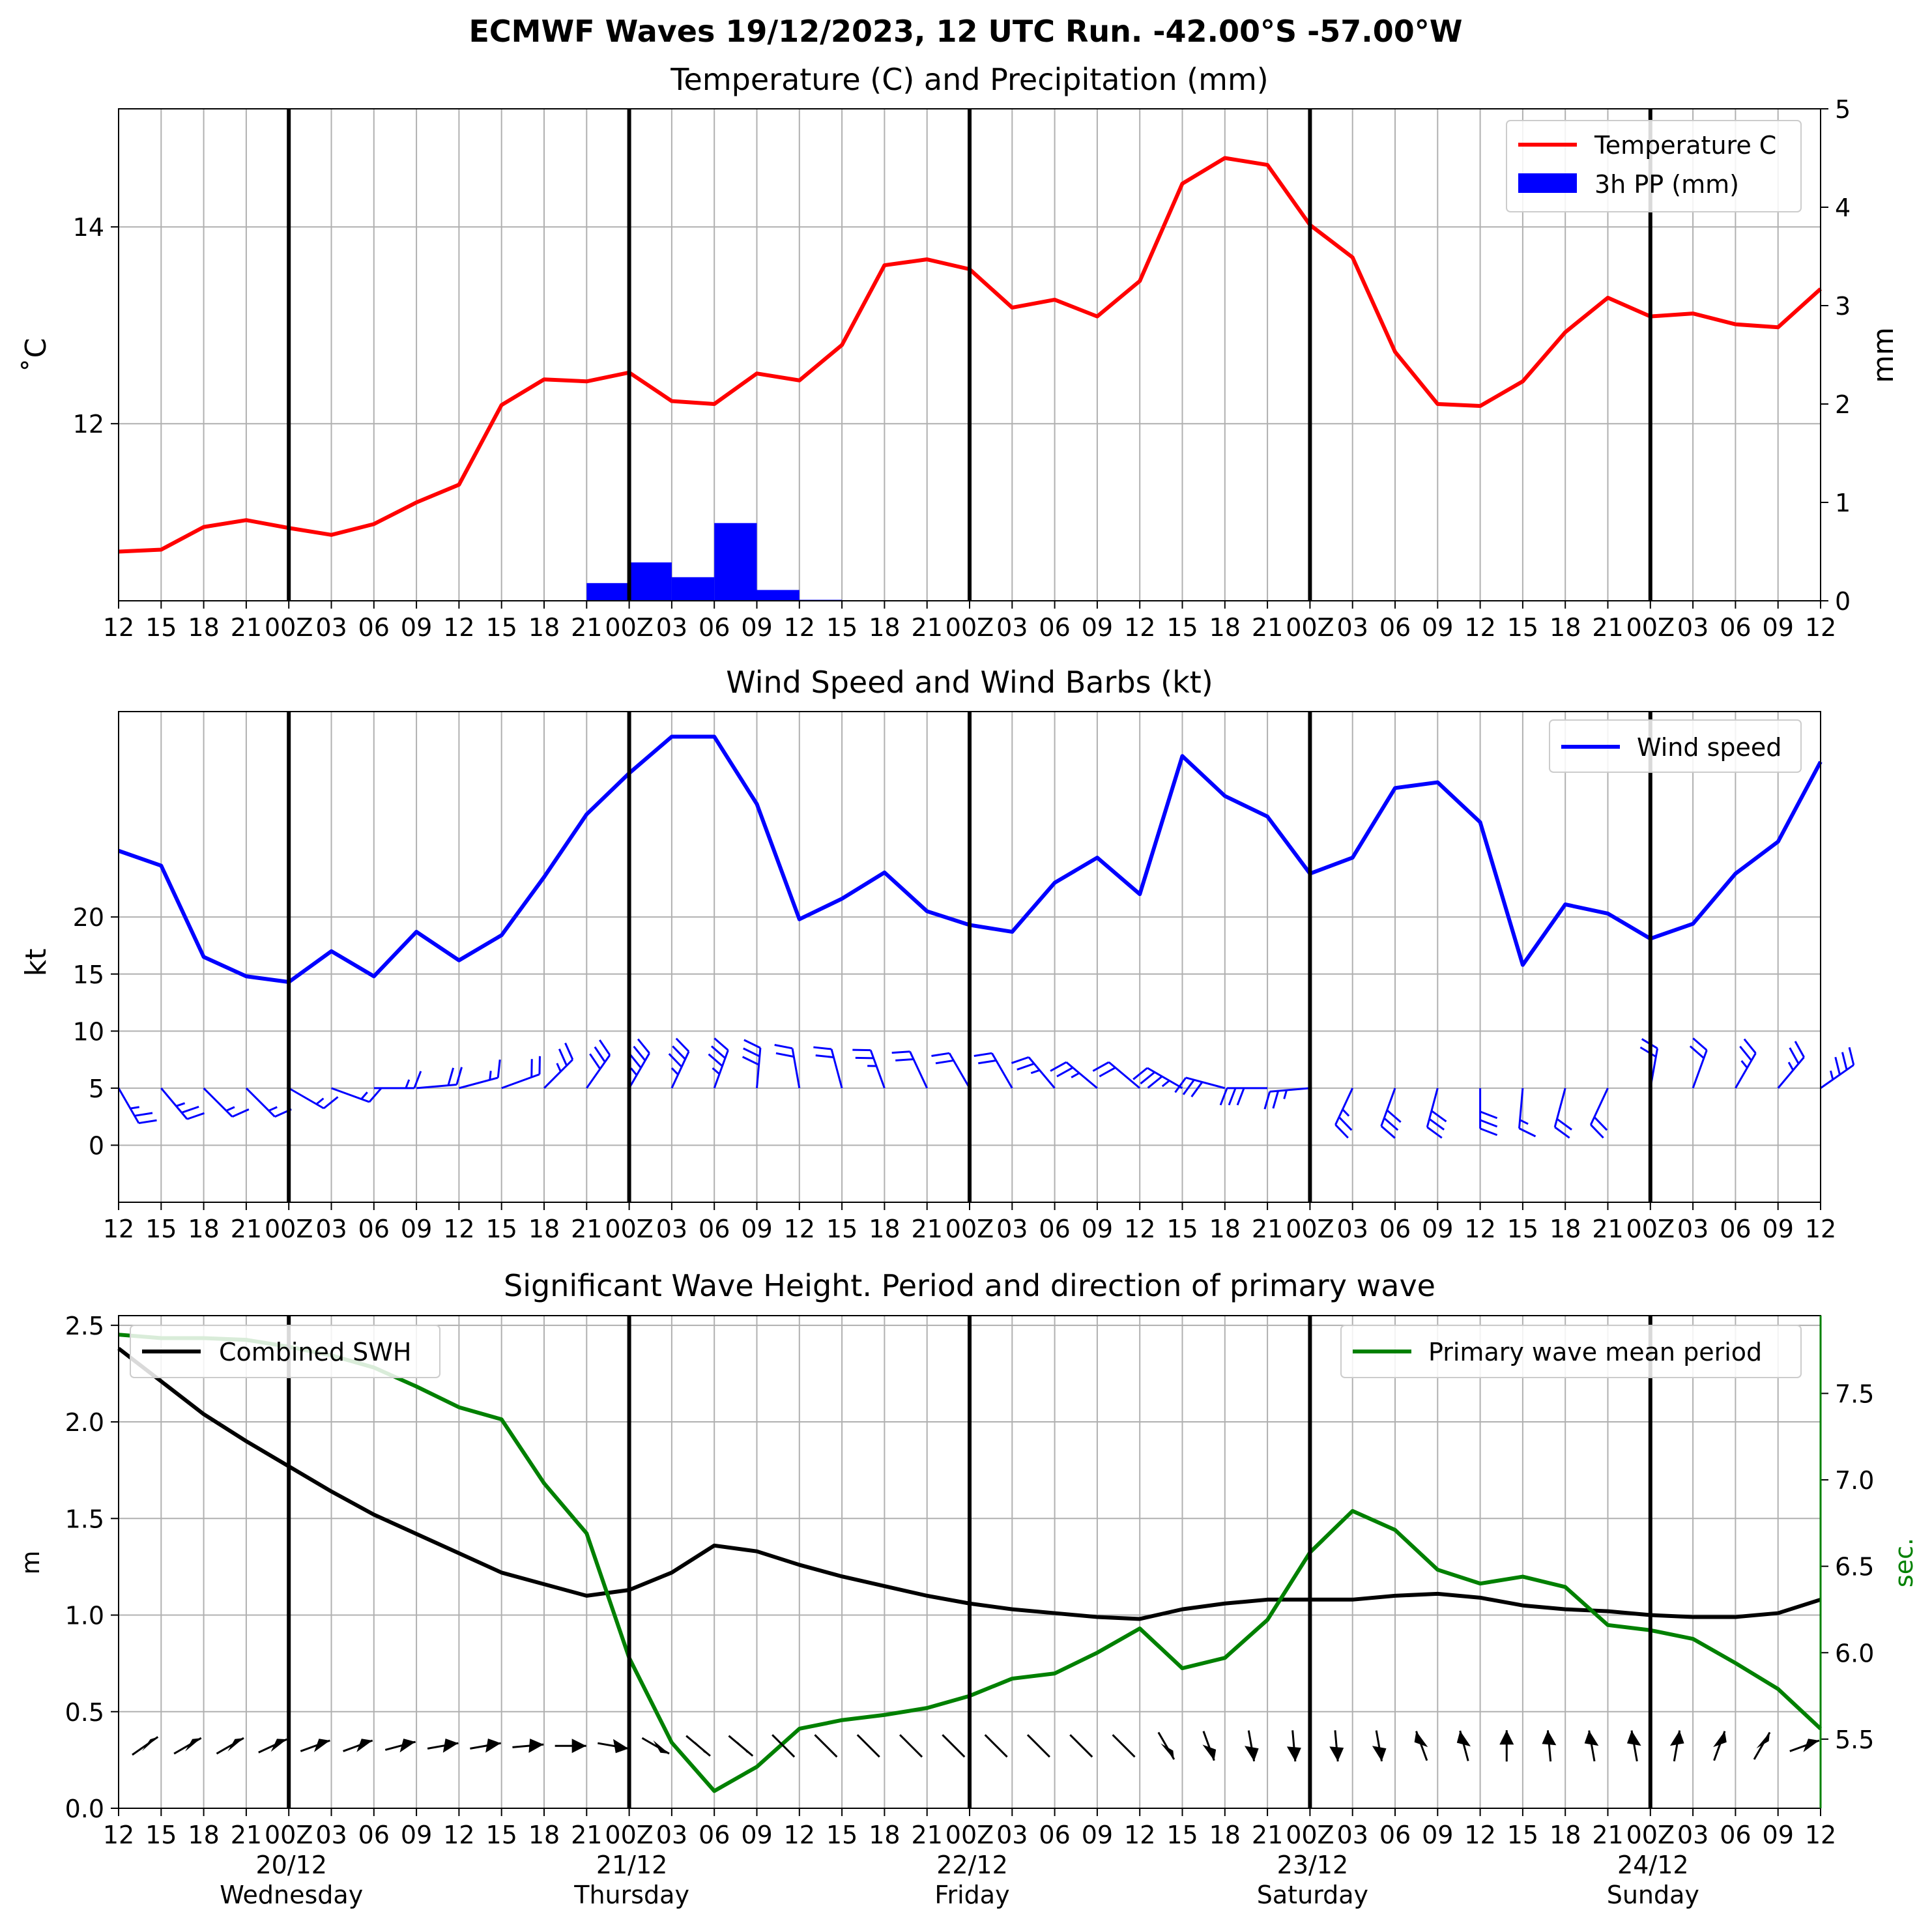 Image resolution: width=1932 pixels, height=1921 pixels. I want to click on day-name-label: Friday, so click(971, 1895).